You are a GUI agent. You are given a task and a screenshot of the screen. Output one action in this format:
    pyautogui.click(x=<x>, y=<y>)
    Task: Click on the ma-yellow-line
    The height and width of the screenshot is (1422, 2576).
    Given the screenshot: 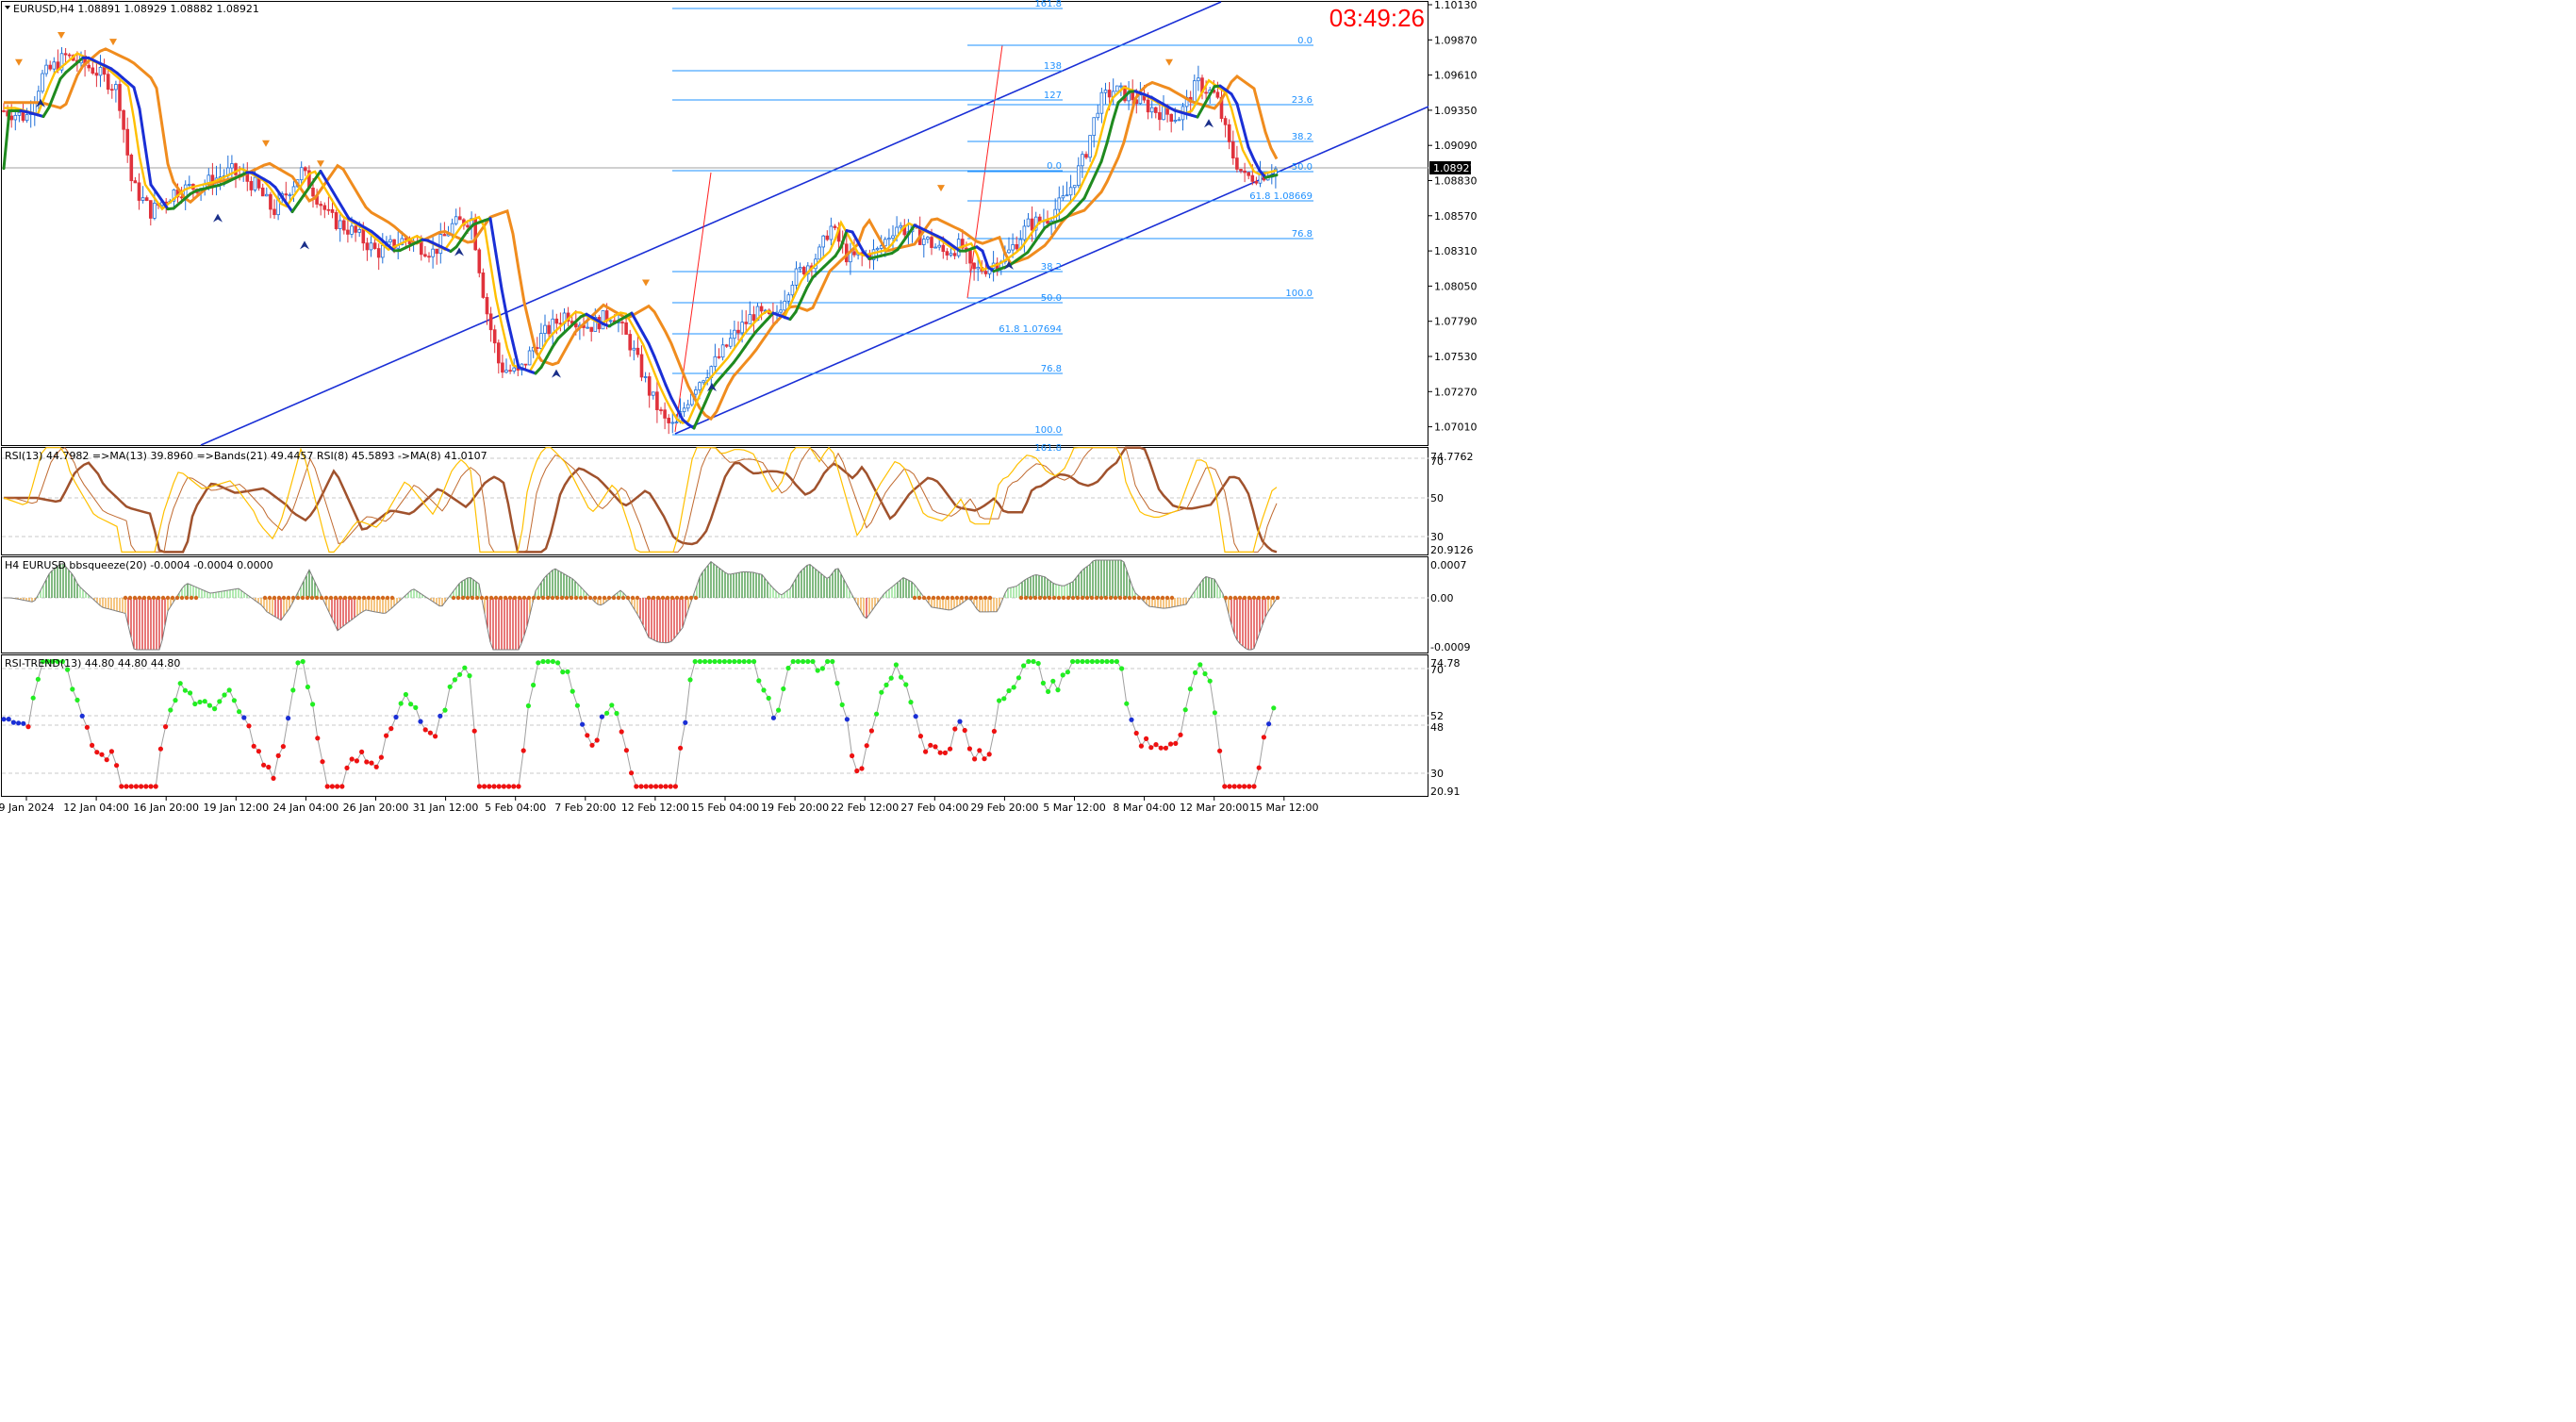 What is the action you would take?
    pyautogui.click(x=641, y=238)
    